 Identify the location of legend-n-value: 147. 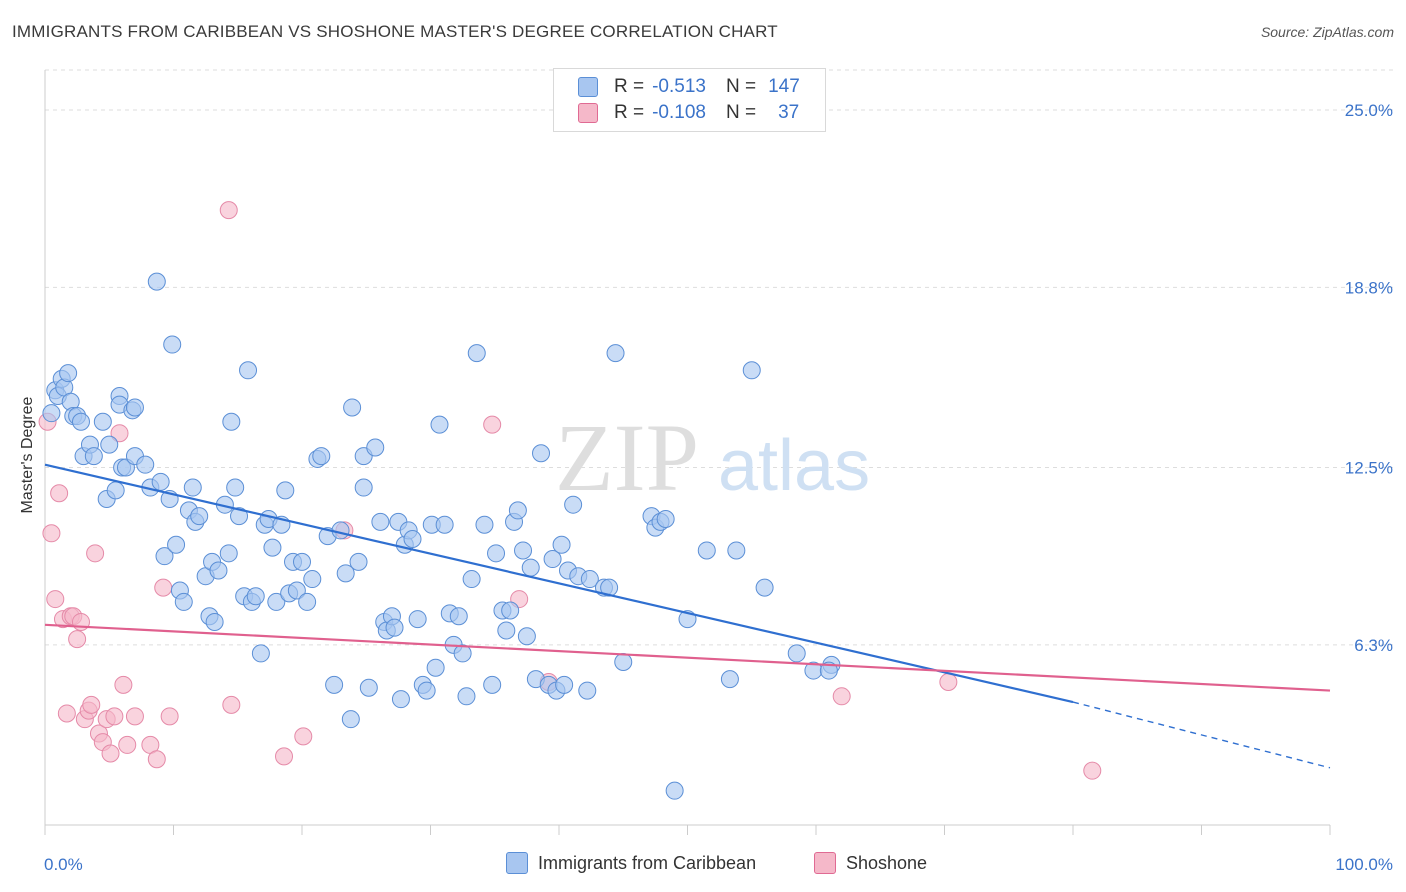
(784, 86).